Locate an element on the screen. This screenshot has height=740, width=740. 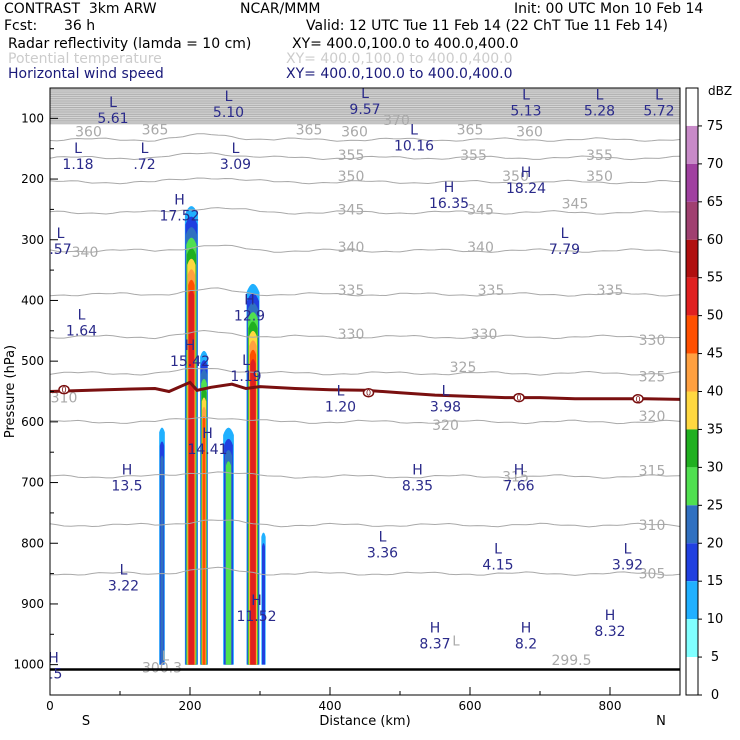
y-axis-label: Pressure (hPa) is located at coordinates (10, 391).